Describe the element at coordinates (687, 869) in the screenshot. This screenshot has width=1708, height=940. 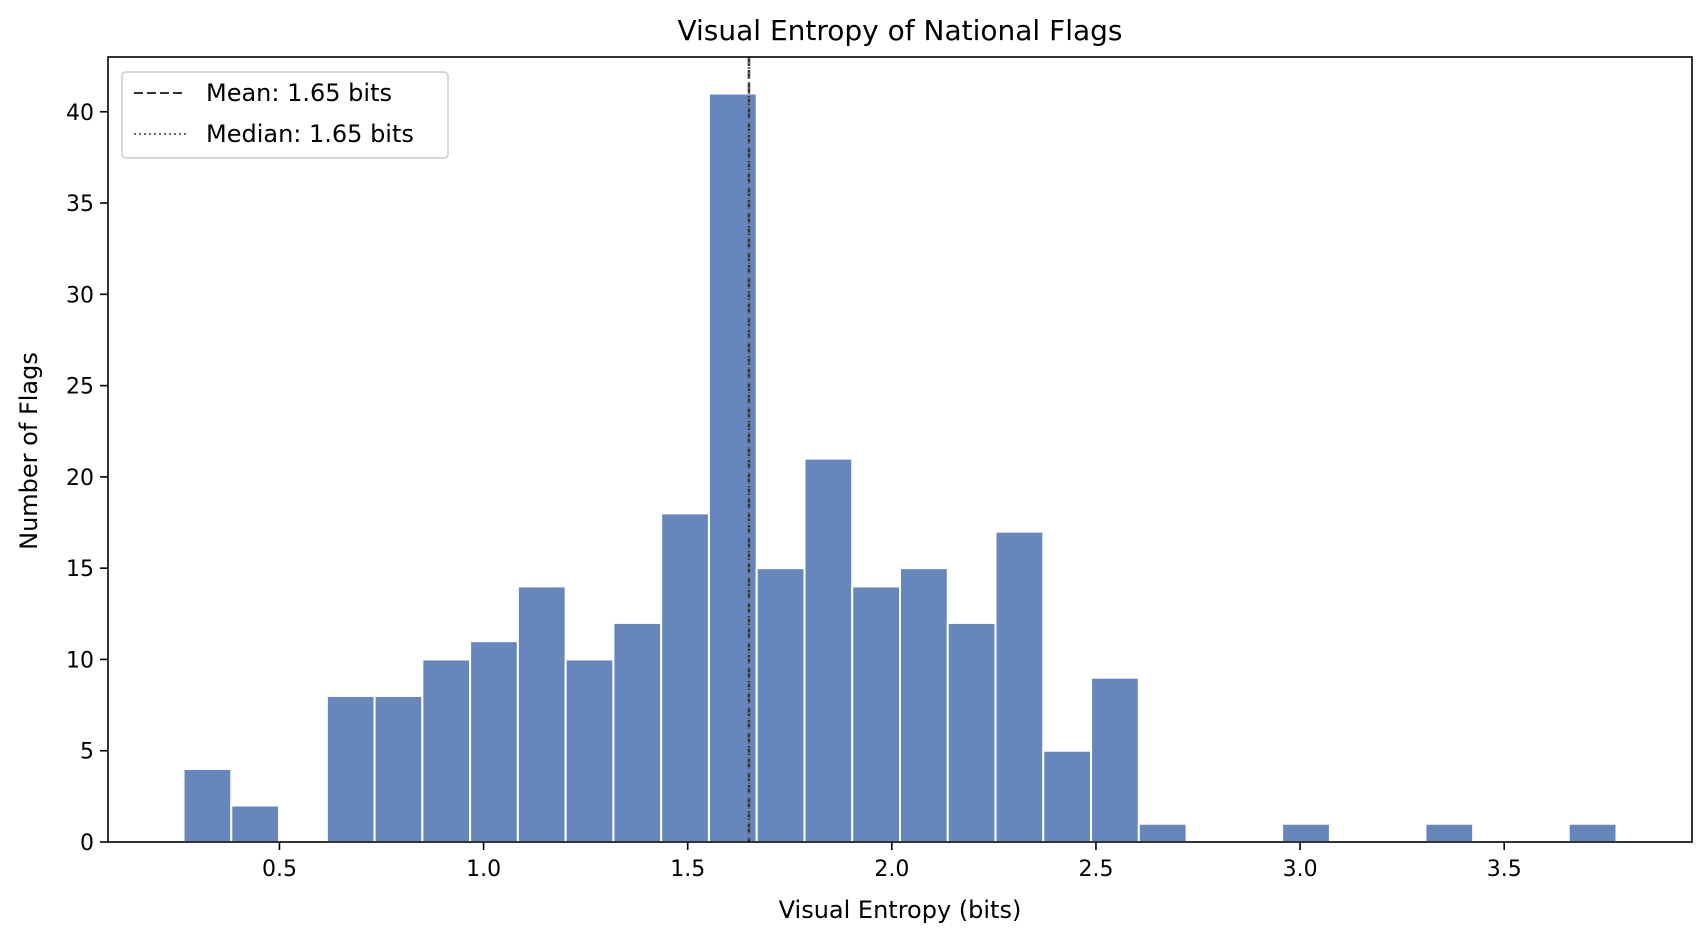
I see `x-tick-label: 1.5` at that location.